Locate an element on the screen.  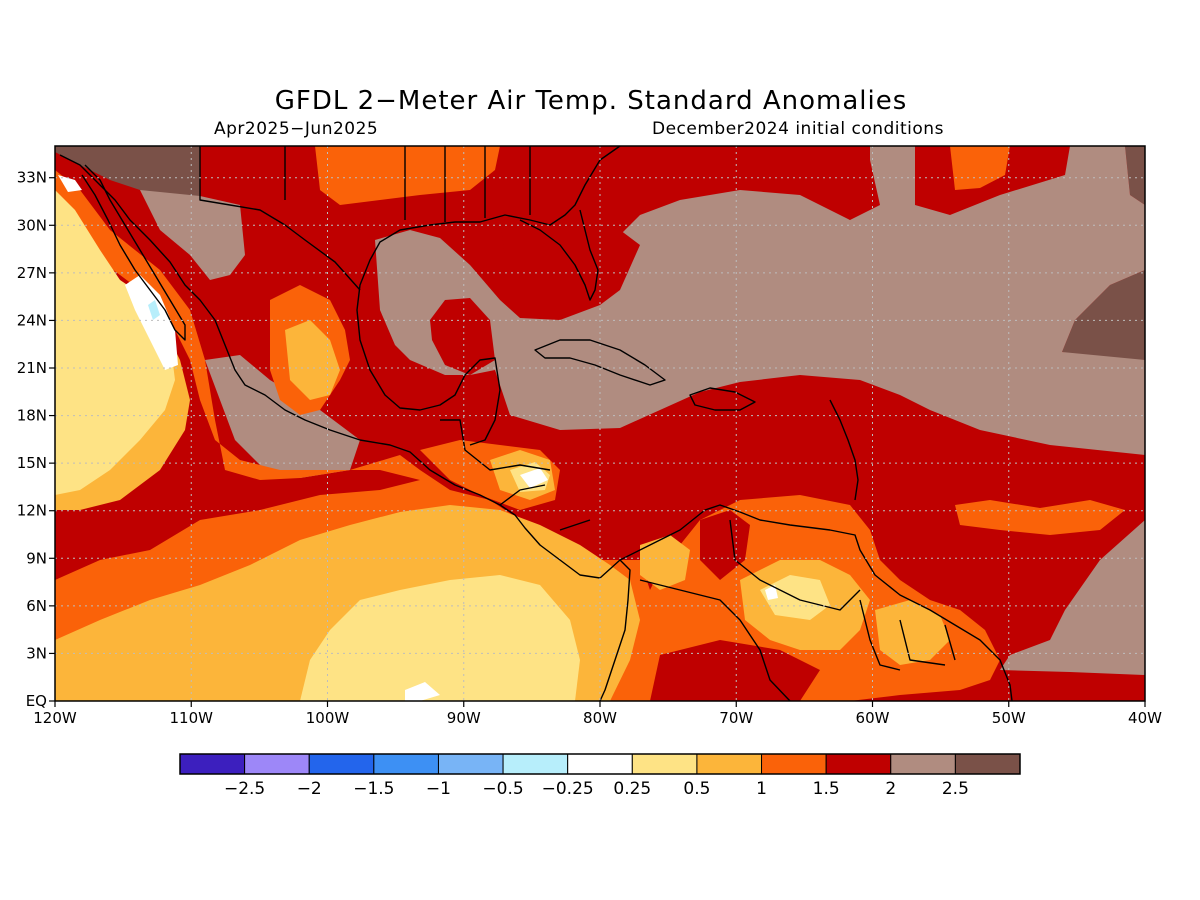
lon-tick-label: 100W is located at coordinates (328, 718).